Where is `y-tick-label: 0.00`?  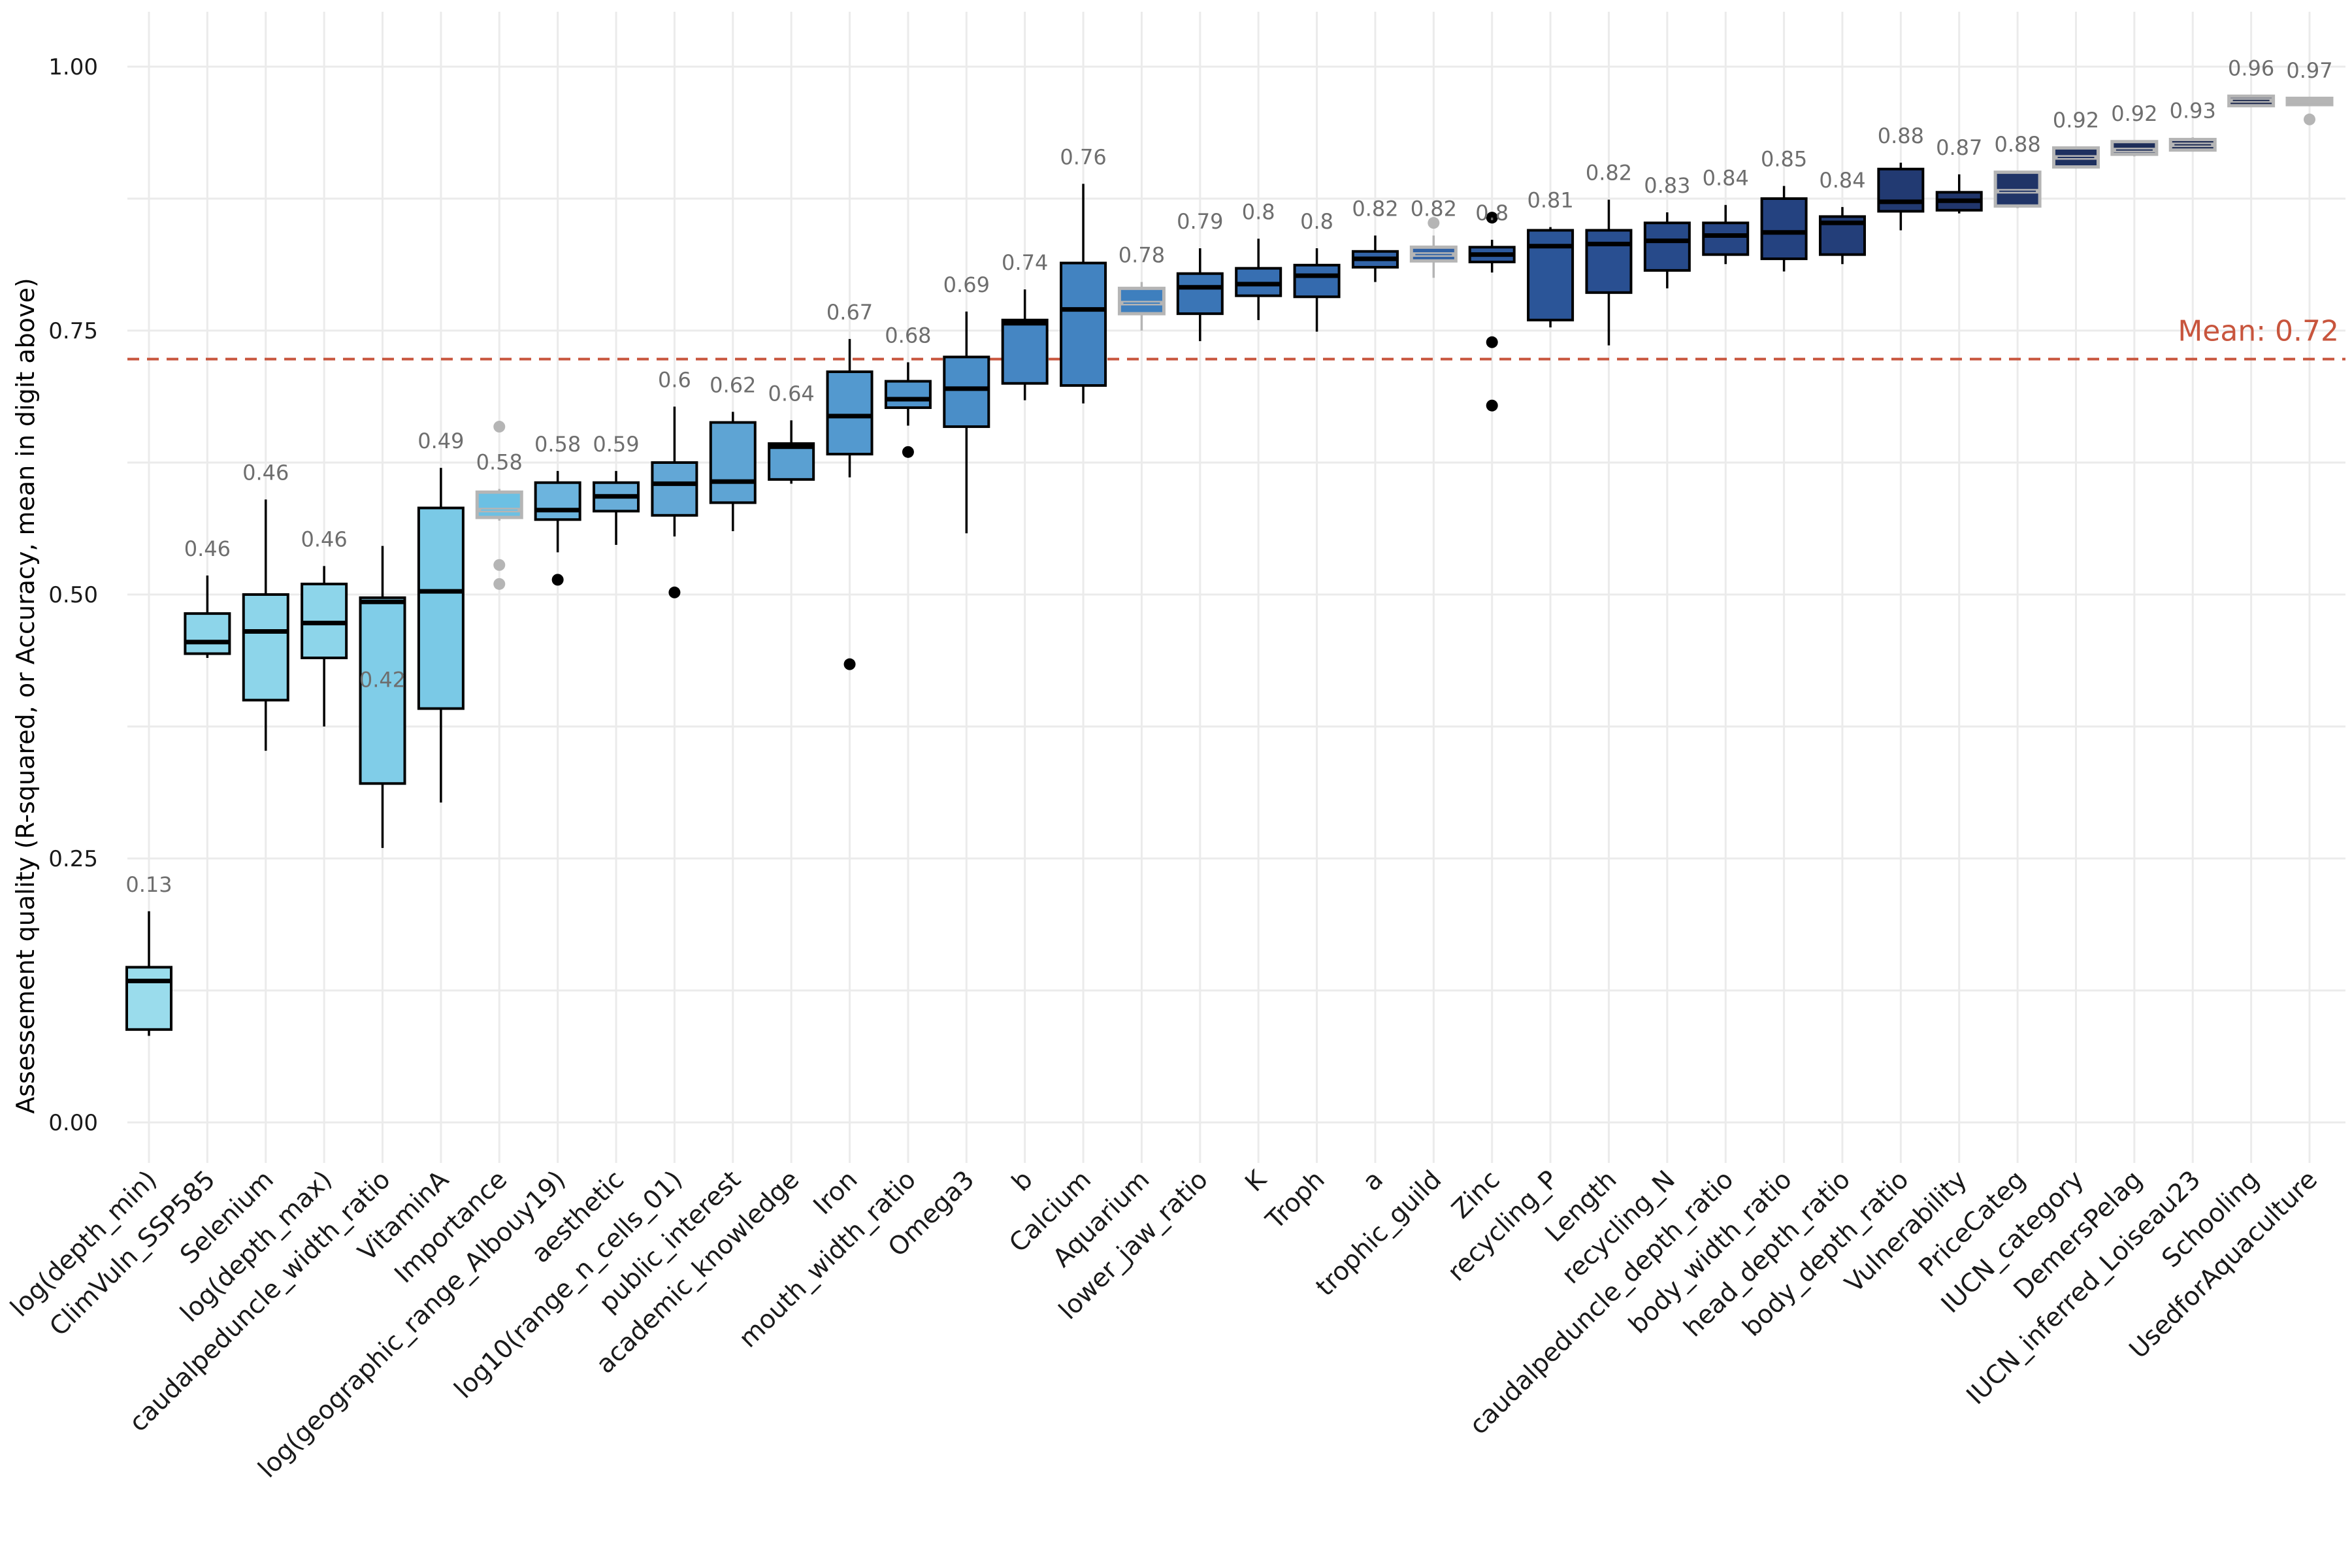 y-tick-label: 0.00 is located at coordinates (73, 1123).